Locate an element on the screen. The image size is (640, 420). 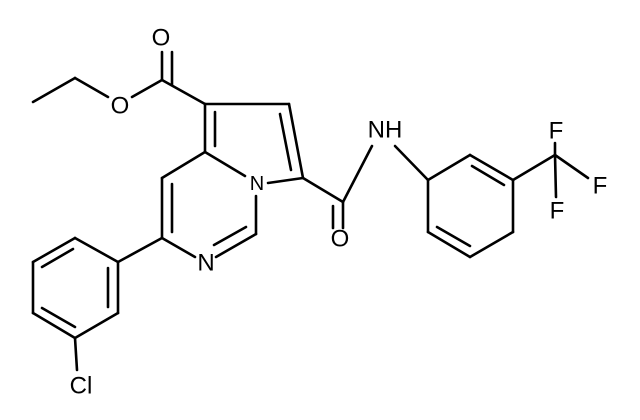
atom-label: NH is located at coordinates (385, 130).